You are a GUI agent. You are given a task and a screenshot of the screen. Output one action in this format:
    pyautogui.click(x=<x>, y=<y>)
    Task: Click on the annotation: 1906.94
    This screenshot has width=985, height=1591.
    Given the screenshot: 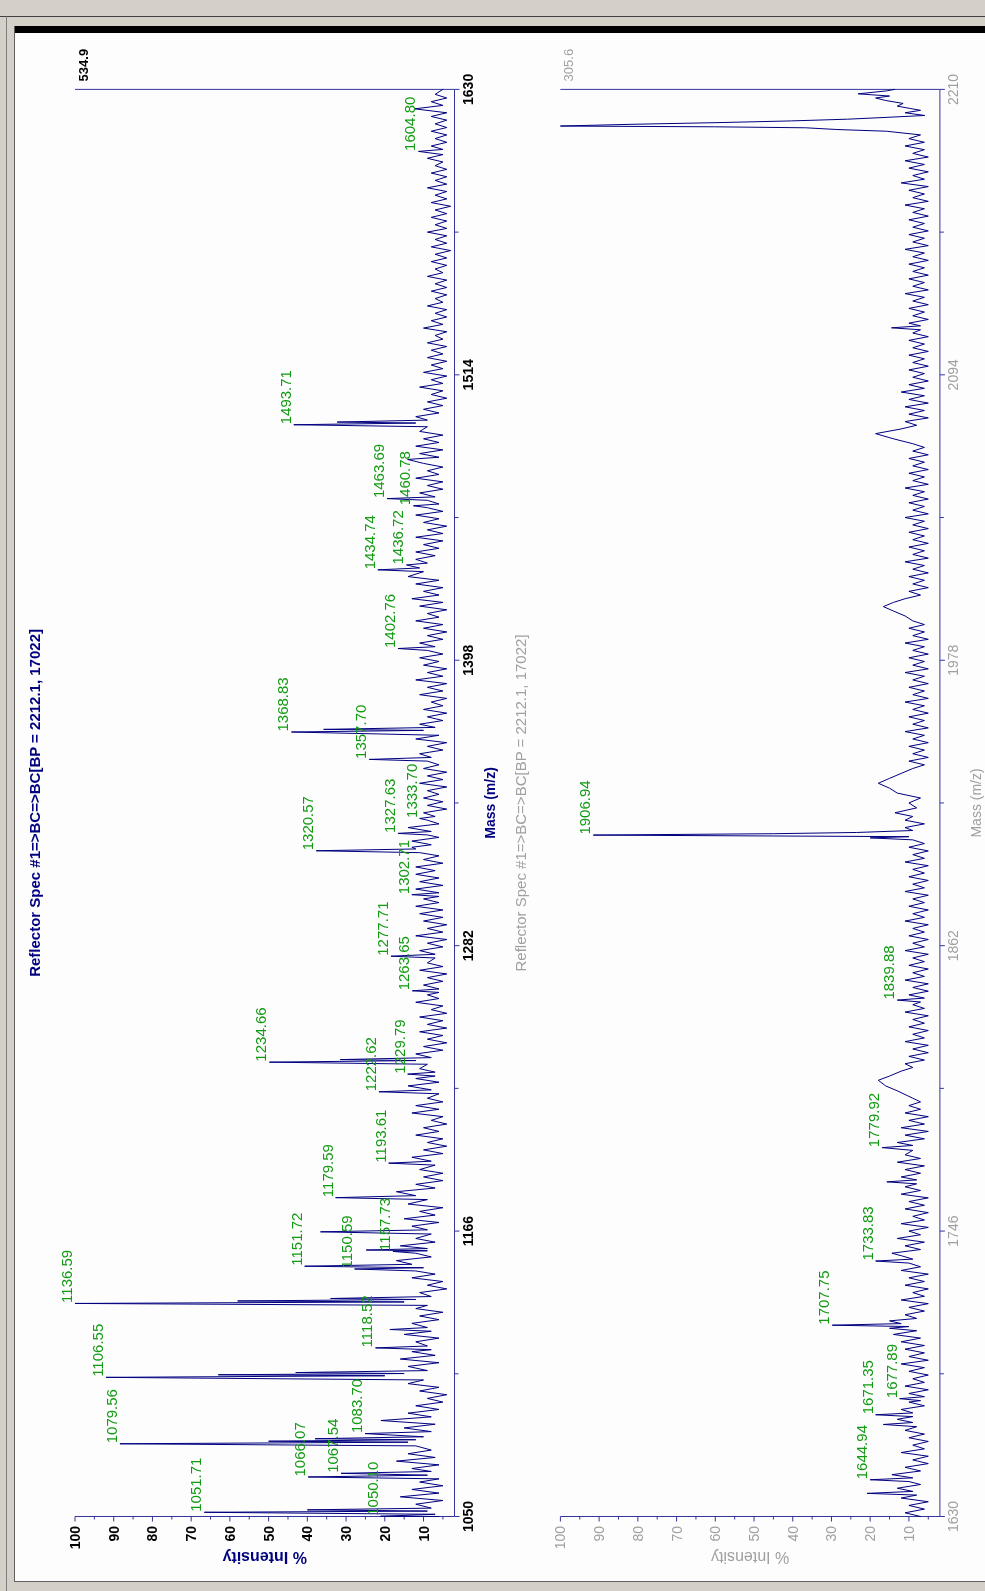 What is the action you would take?
    pyautogui.click(x=585, y=807)
    